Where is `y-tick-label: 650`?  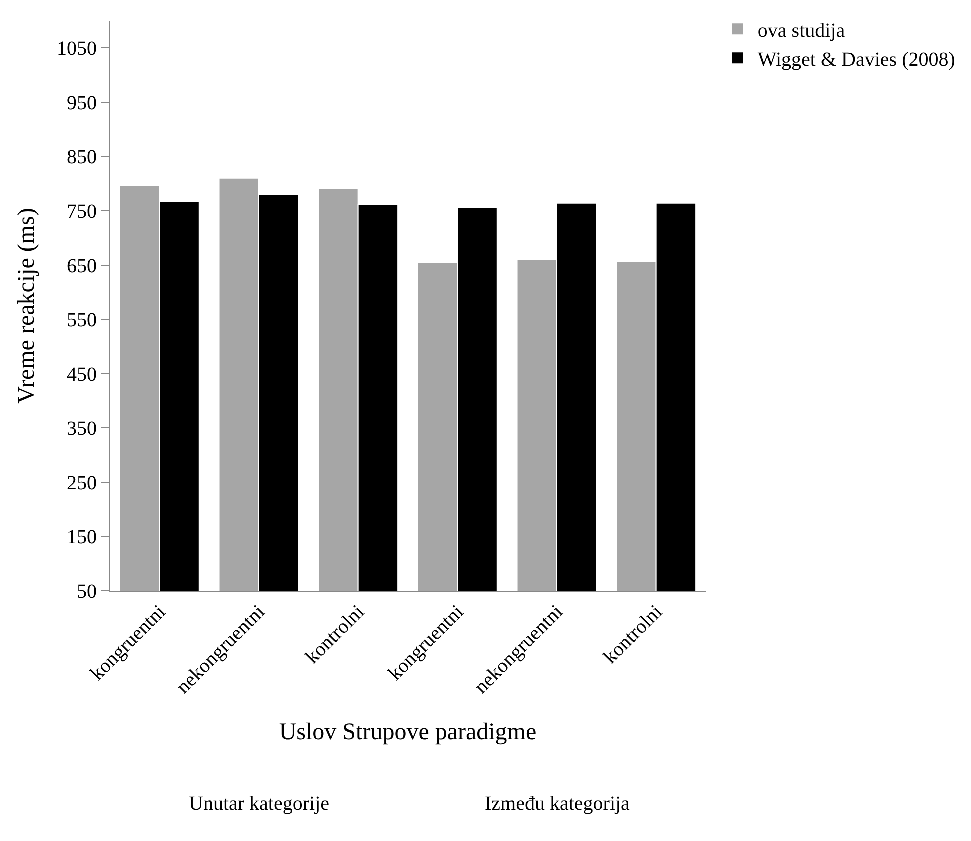
y-tick-label: 650 is located at coordinates (82, 266).